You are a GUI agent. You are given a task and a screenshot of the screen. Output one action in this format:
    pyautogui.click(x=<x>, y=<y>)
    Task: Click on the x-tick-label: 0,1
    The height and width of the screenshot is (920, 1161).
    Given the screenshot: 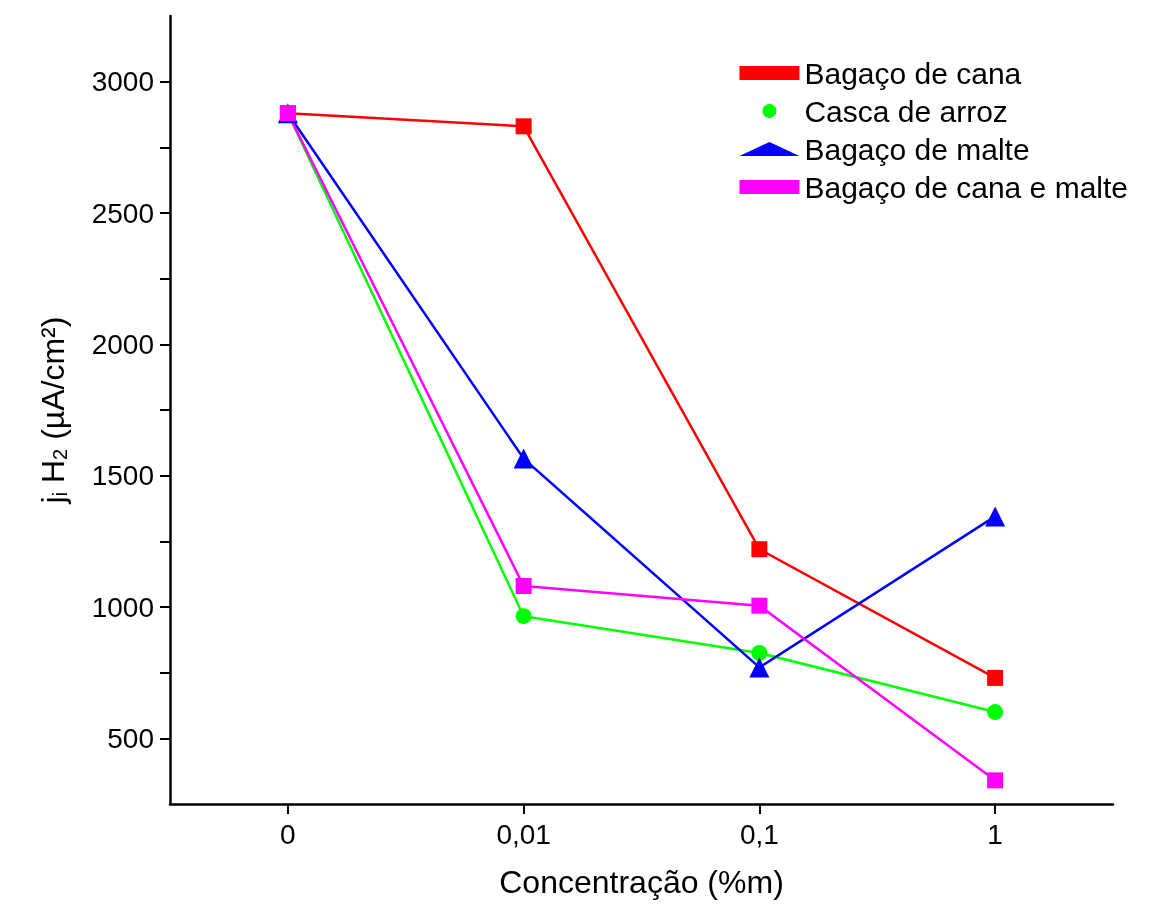 What is the action you would take?
    pyautogui.click(x=759, y=834)
    